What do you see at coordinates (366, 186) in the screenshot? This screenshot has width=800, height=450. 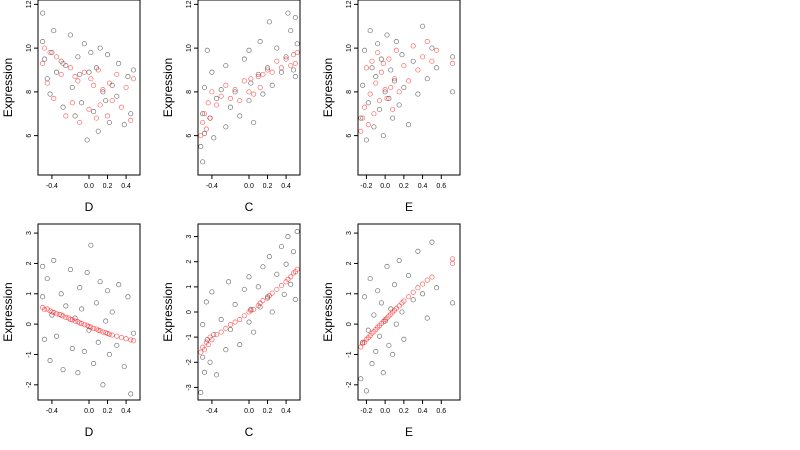 I see `x-tick-label: -0.2` at bounding box center [366, 186].